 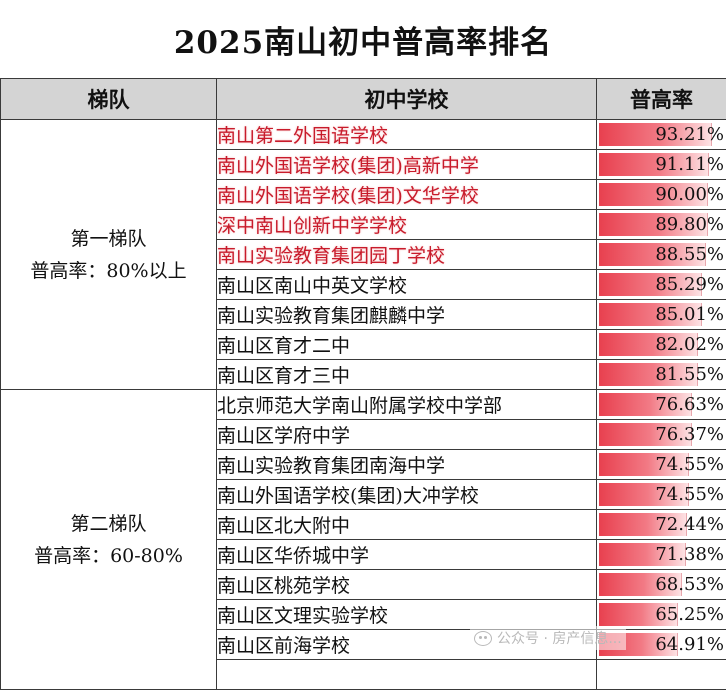 I want to click on rate-cell: 85.29%, so click(x=661, y=285).